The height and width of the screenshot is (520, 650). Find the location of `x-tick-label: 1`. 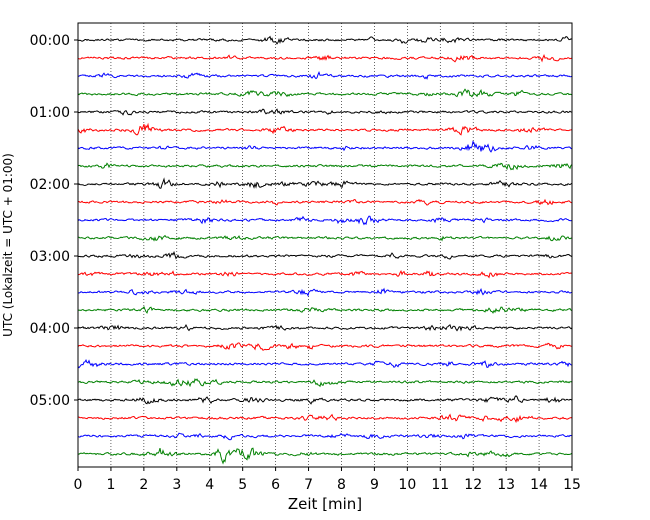

x-tick-label: 1 is located at coordinates (110, 485).